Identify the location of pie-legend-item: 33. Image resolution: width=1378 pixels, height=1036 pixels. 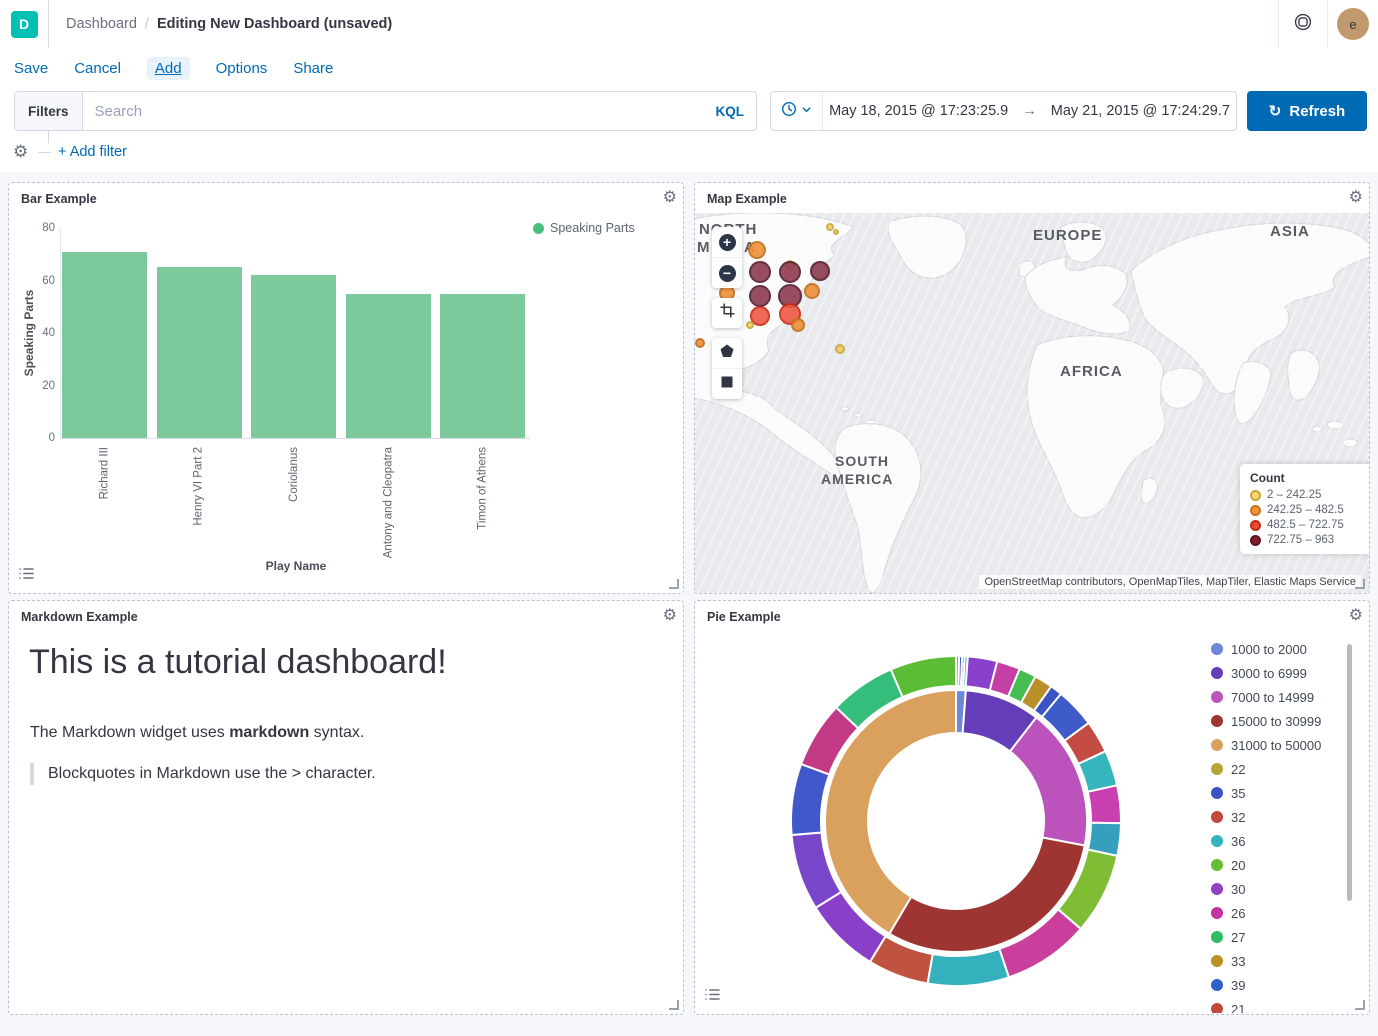
(1278, 961).